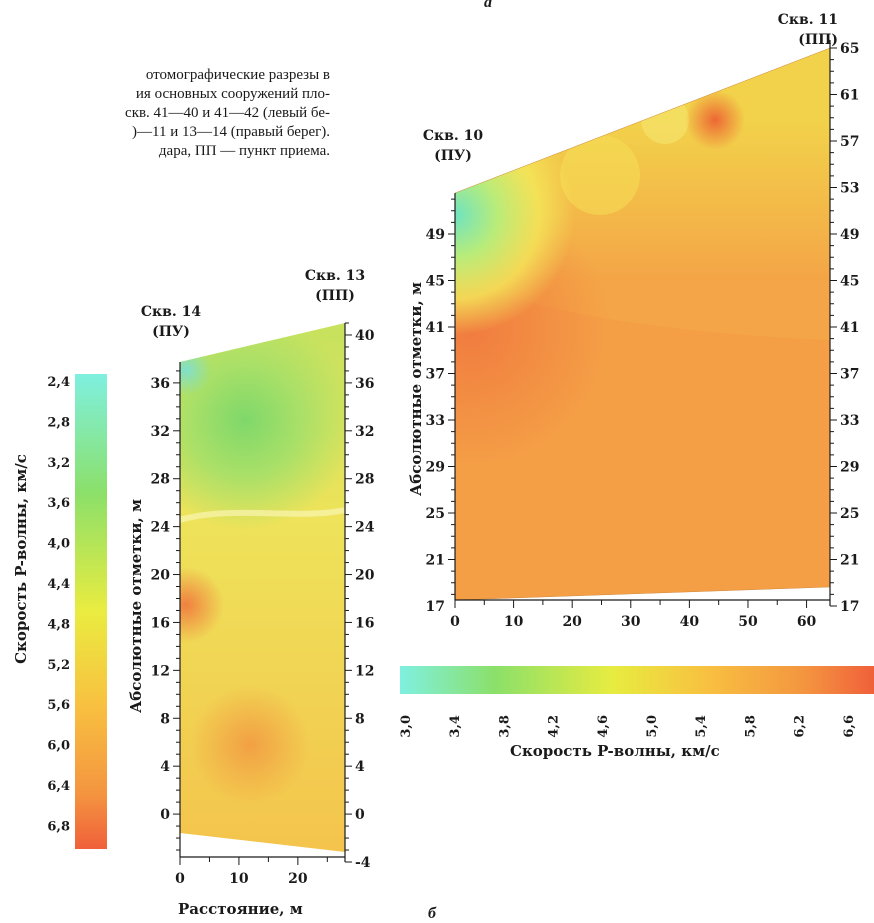  What do you see at coordinates (364, 623) in the screenshot?
I see `right-tick-label: 16` at bounding box center [364, 623].